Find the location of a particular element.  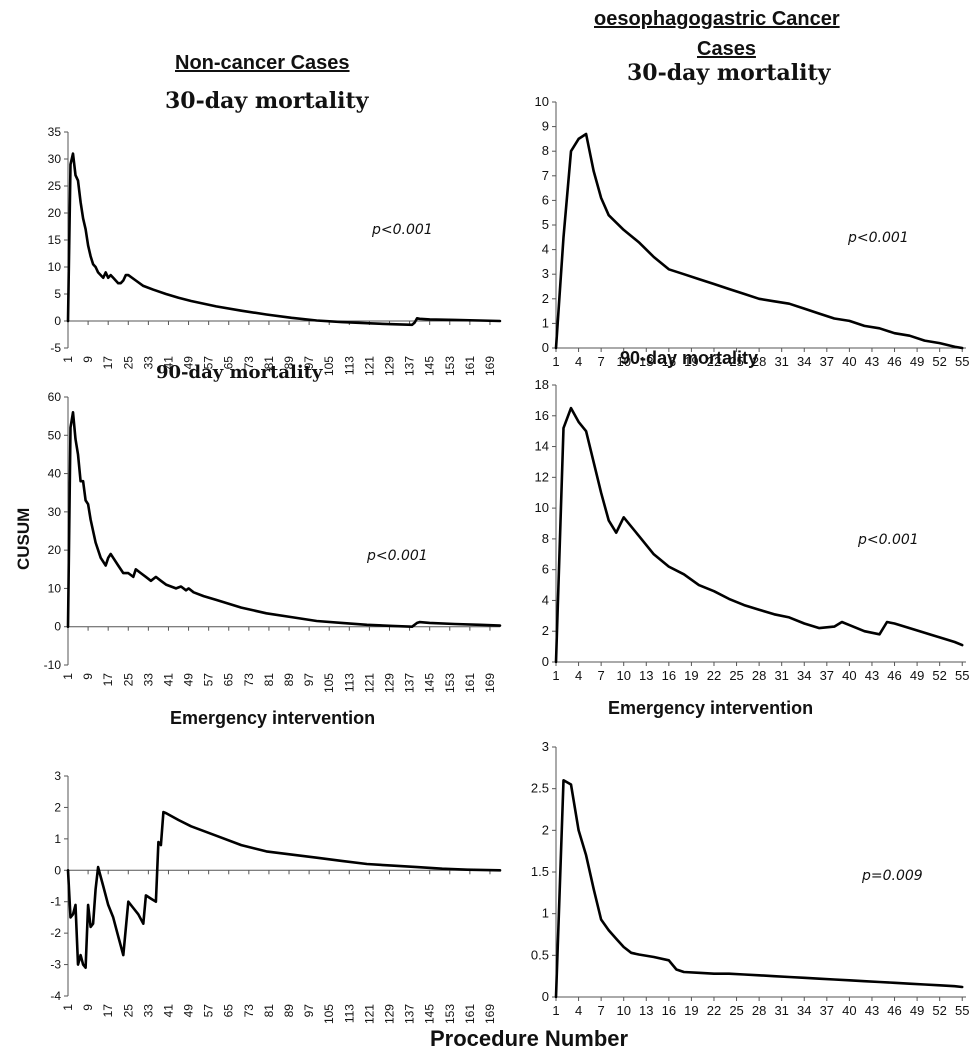

x-tick-label-nc90: 49 is located at coordinates (189, 680).